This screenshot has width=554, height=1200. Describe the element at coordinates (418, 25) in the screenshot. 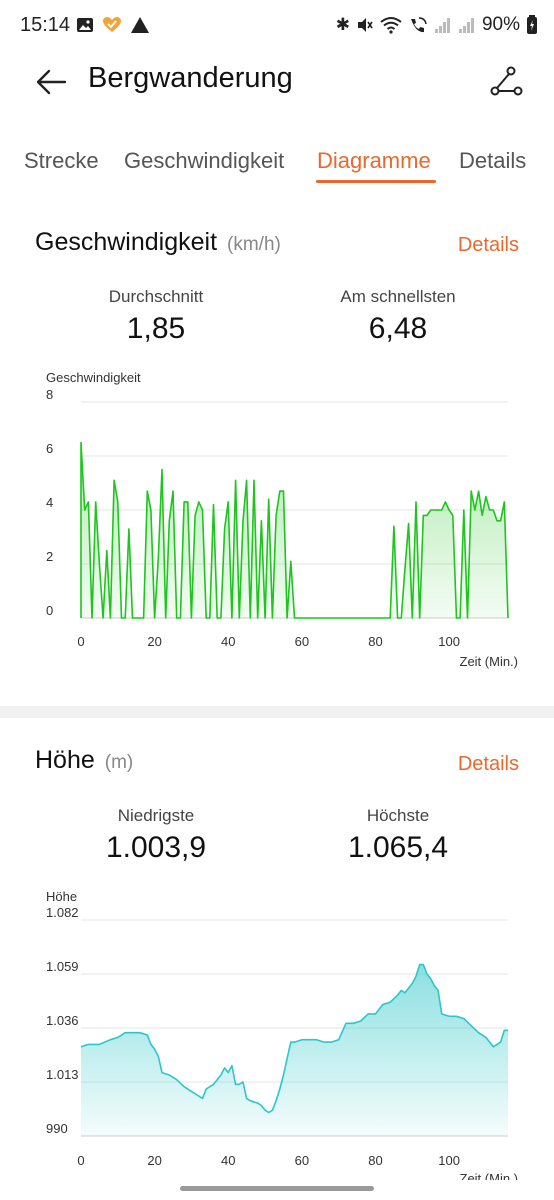

I see `call-wifi-icon` at that location.